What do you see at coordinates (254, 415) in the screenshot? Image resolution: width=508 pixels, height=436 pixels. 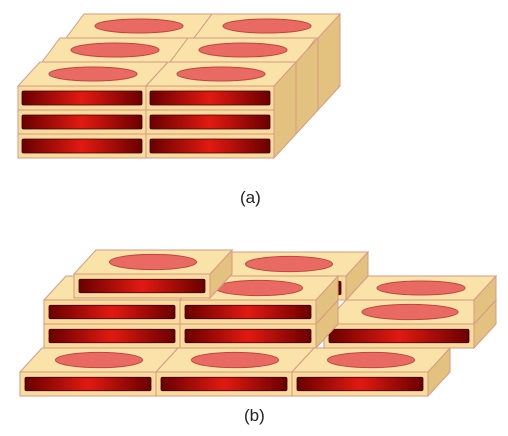 I see `caption-b: (b)` at bounding box center [254, 415].